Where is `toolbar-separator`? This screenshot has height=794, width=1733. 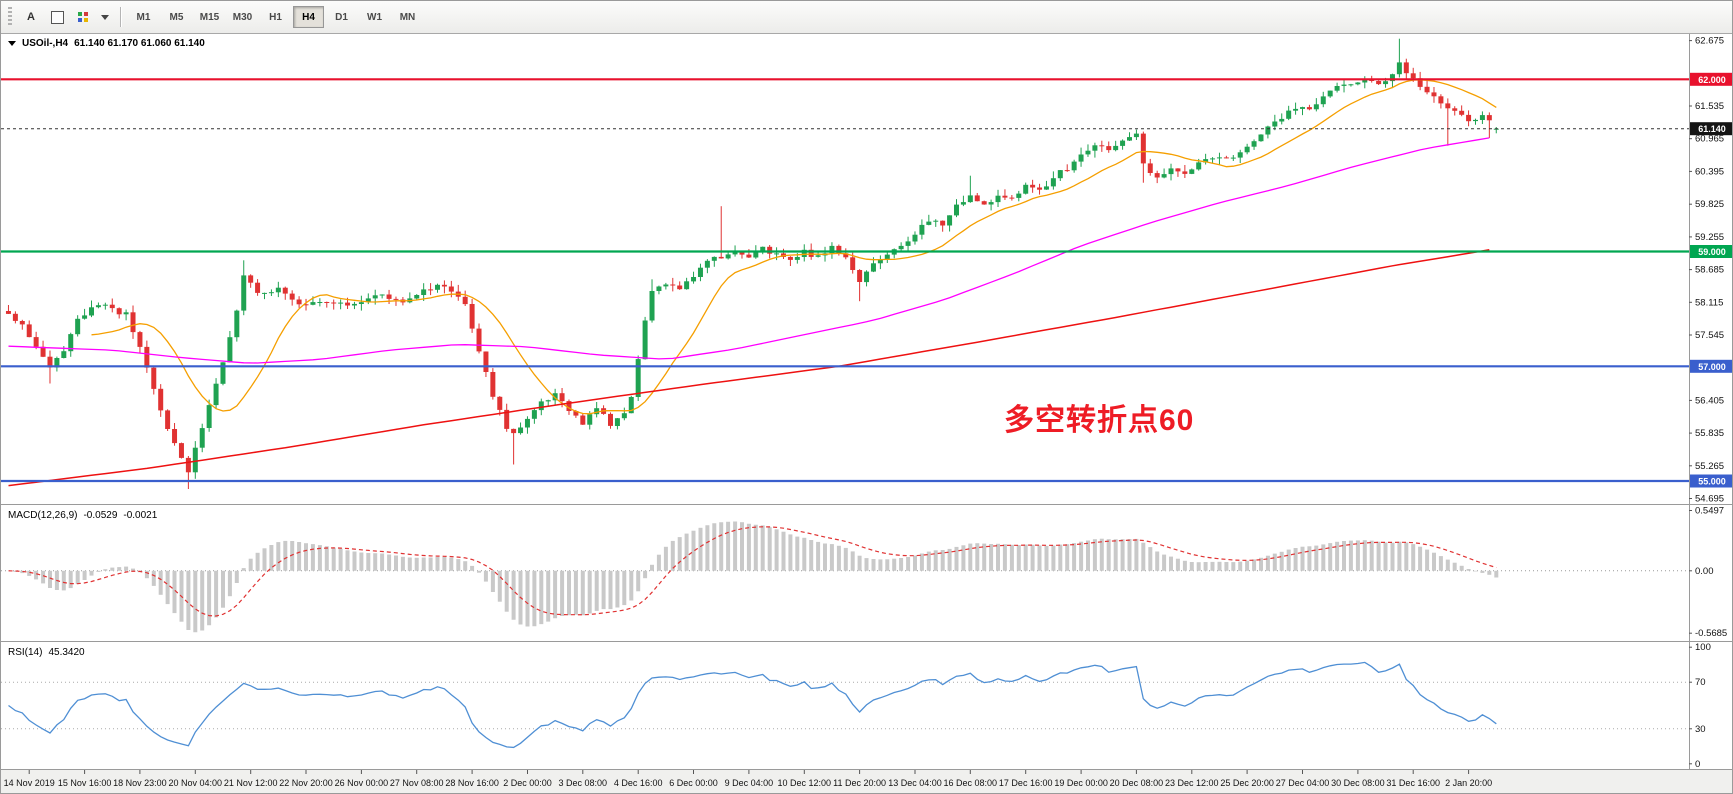 toolbar-separator is located at coordinates (120, 17).